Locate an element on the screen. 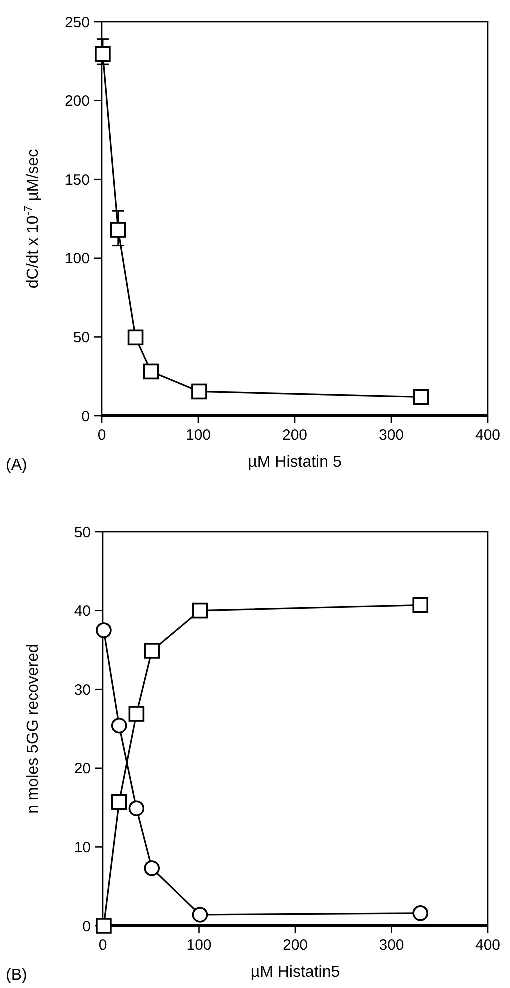  y-tick-label: 30 is located at coordinates (82, 690).